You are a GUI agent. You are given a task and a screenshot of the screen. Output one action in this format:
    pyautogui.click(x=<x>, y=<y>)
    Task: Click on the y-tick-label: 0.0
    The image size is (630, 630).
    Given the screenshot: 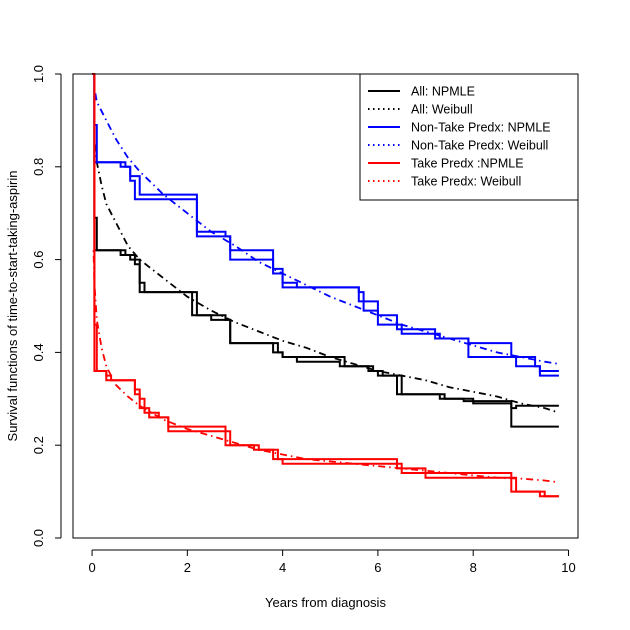 What is the action you would take?
    pyautogui.click(x=38, y=538)
    